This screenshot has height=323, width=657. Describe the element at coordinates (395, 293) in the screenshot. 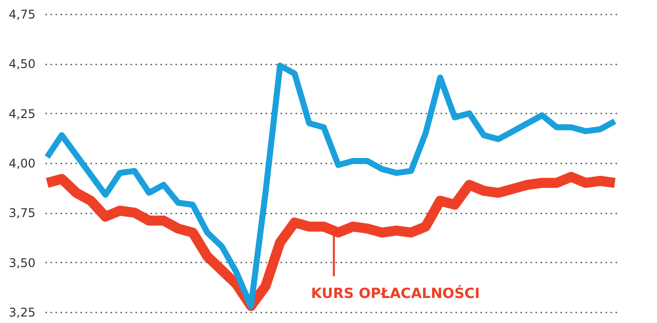

I see `annotation: KURS OPŁACALNOŚCI` at that location.